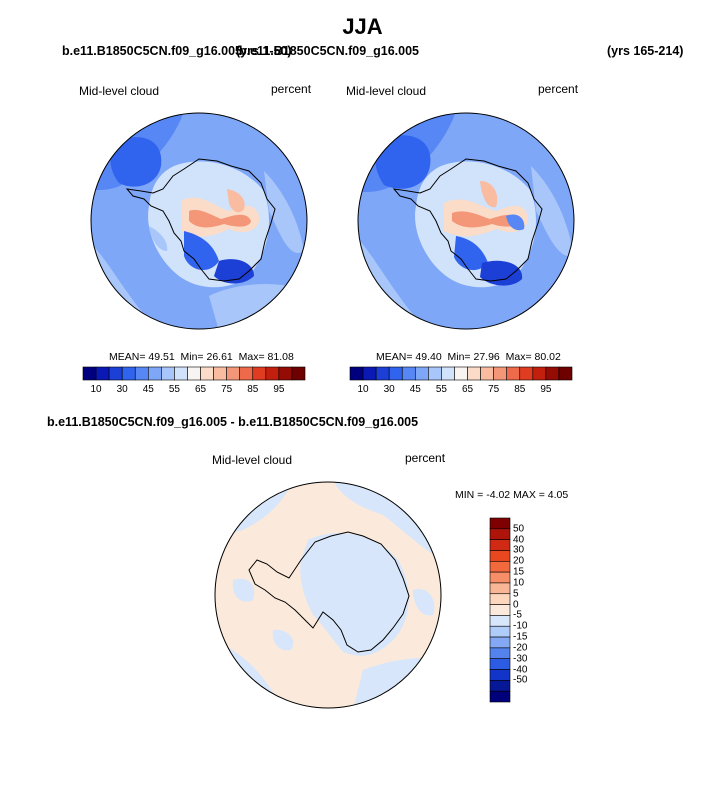  What do you see at coordinates (518, 357) in the screenshot?
I see `right-max-label: Max=` at bounding box center [518, 357].